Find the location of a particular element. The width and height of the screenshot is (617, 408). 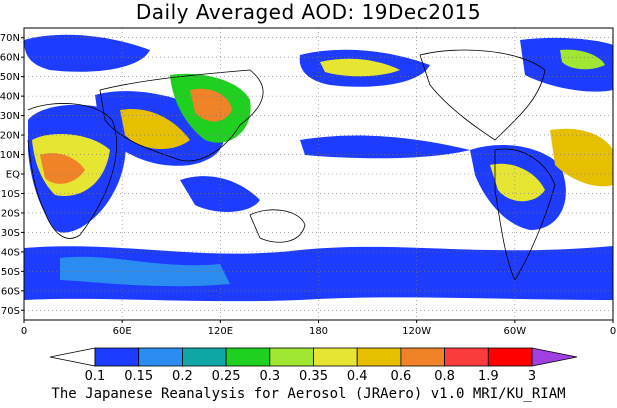

lon-tick-label: 180 is located at coordinates (318, 331).